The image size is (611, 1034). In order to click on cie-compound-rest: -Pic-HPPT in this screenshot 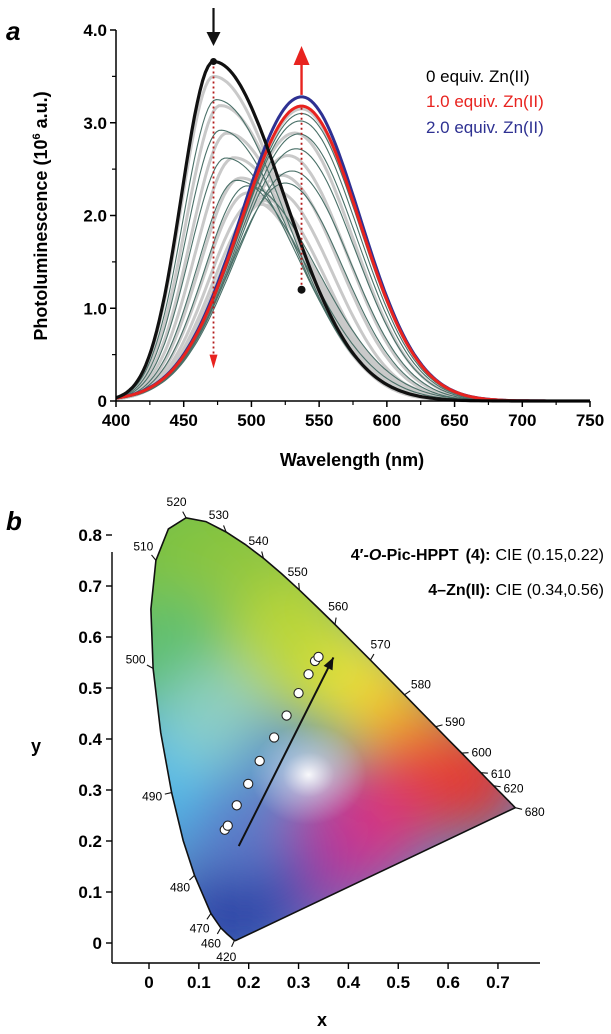, I will do `click(420, 555)`.